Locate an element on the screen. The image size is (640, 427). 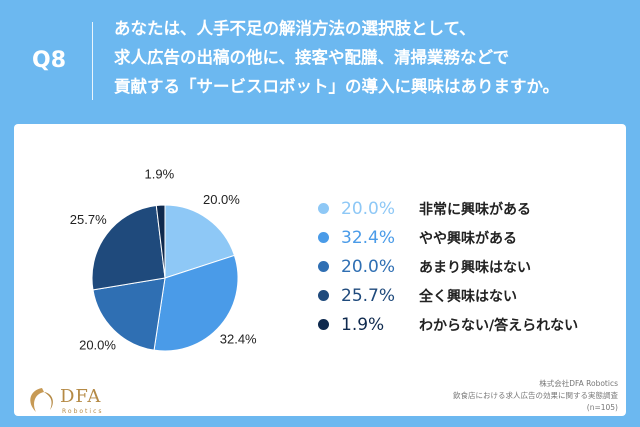
legend-label: やや興味がある is located at coordinates (468, 238).